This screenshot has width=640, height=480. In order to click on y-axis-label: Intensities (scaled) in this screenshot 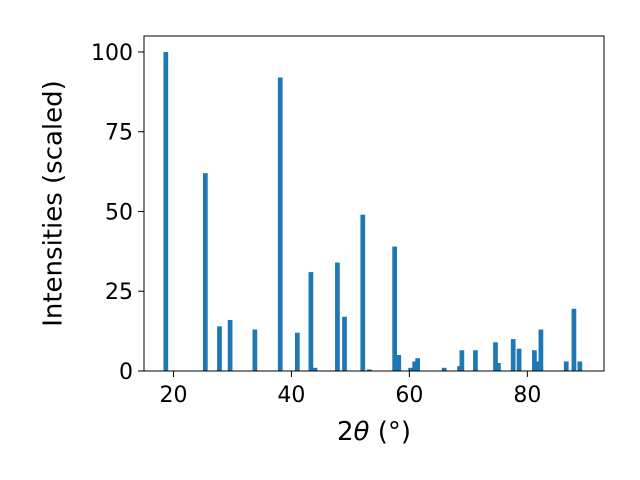, I will do `click(54, 203)`.